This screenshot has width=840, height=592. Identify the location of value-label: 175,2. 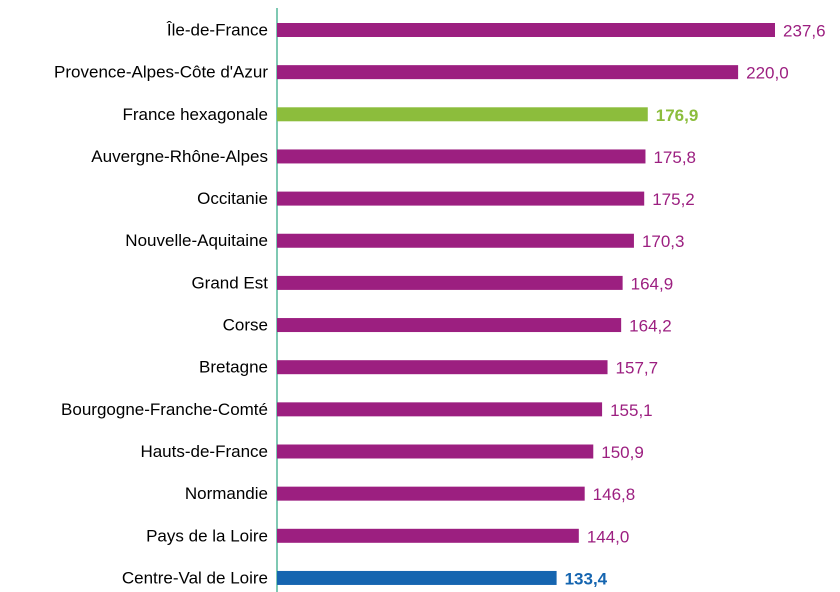
(673, 199).